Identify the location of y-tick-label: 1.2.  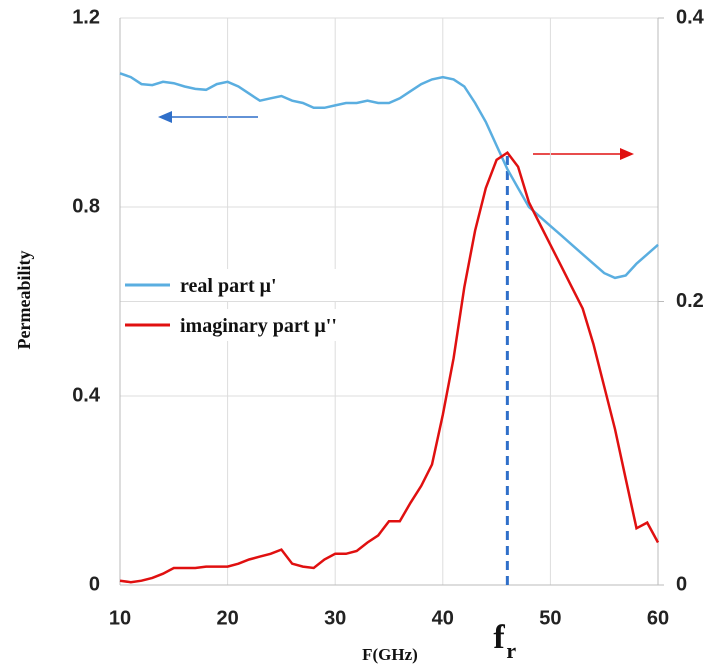
(86, 17).